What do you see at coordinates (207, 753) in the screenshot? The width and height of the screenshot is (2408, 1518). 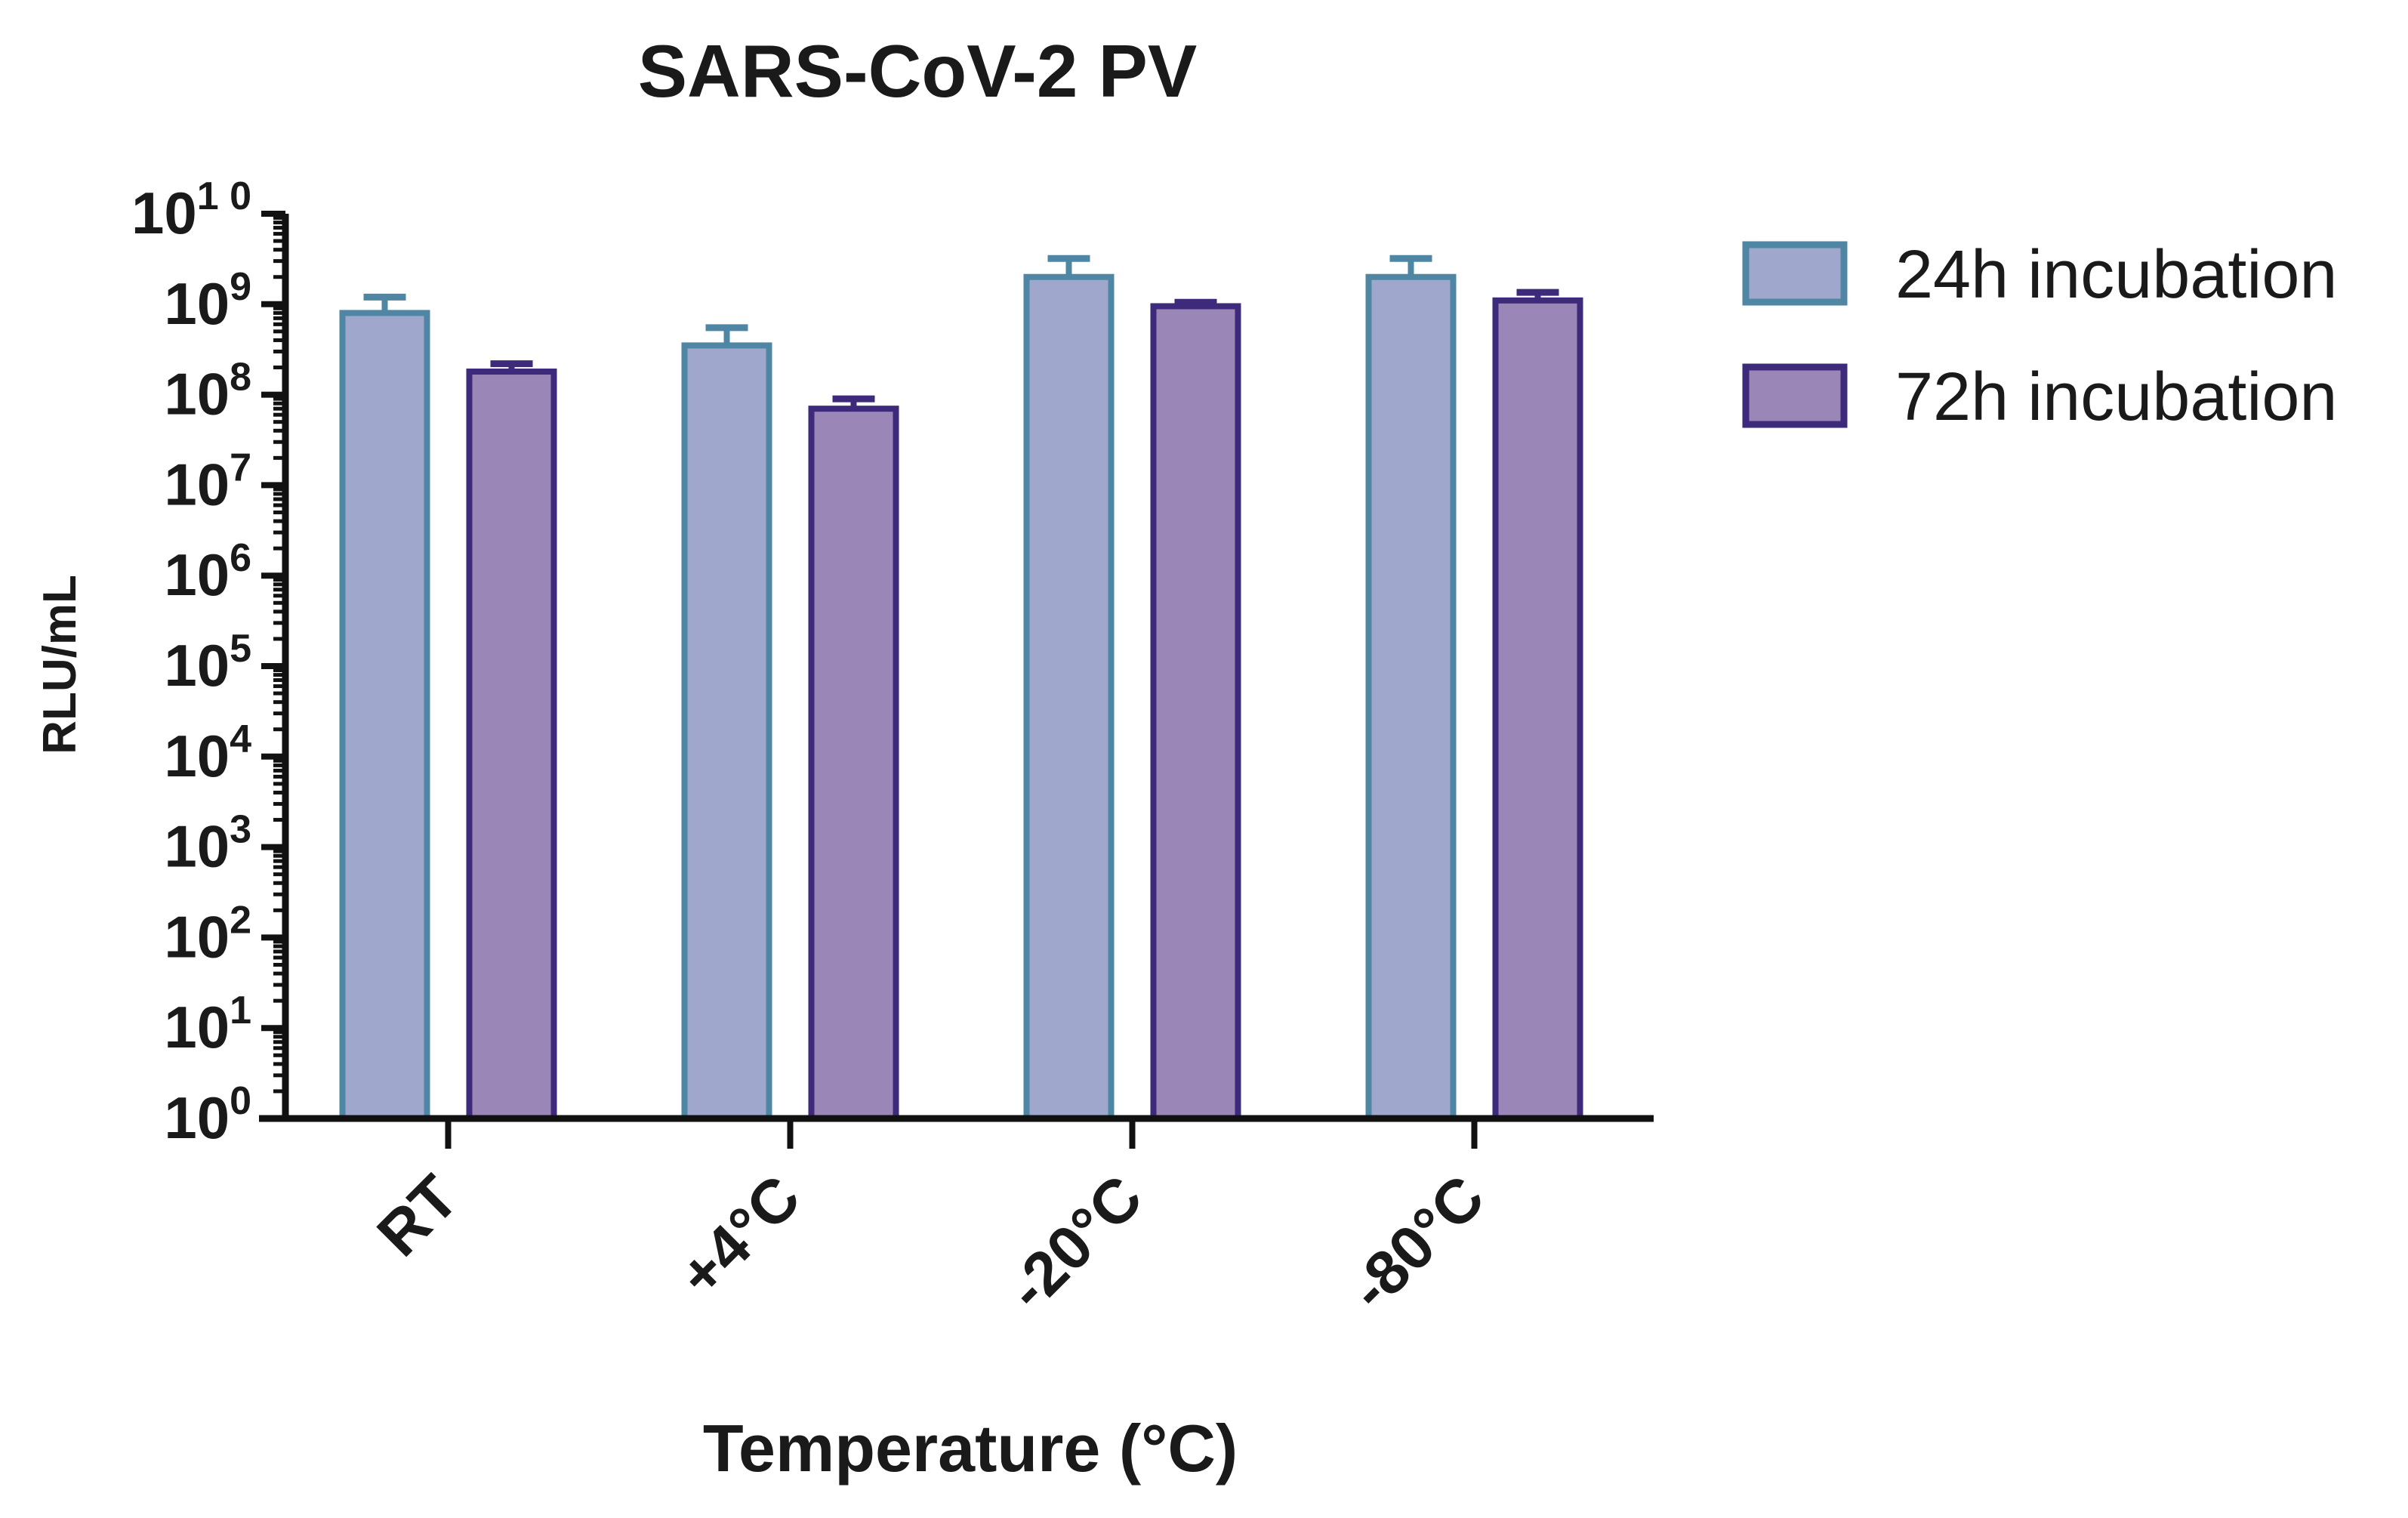 I see `y-tick-label: 10⁴` at bounding box center [207, 753].